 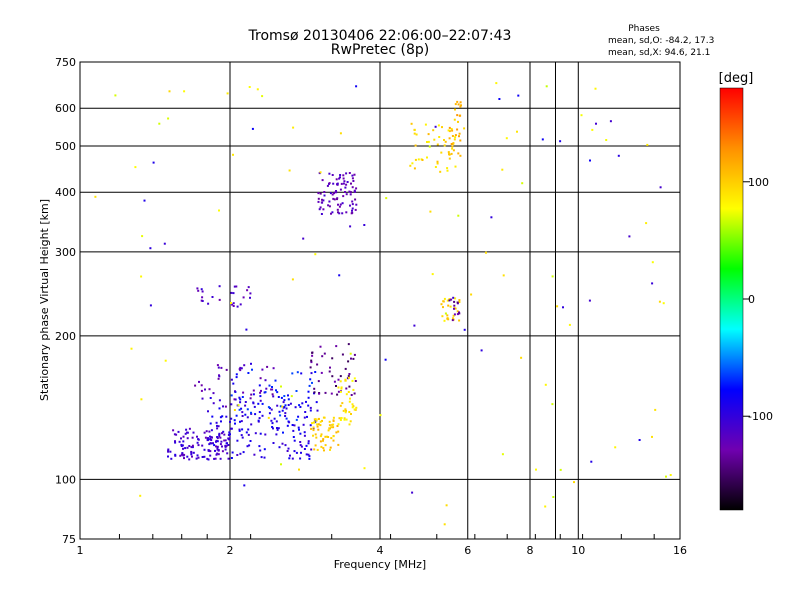 I want to click on x-tick-label: 6, so click(x=467, y=550).